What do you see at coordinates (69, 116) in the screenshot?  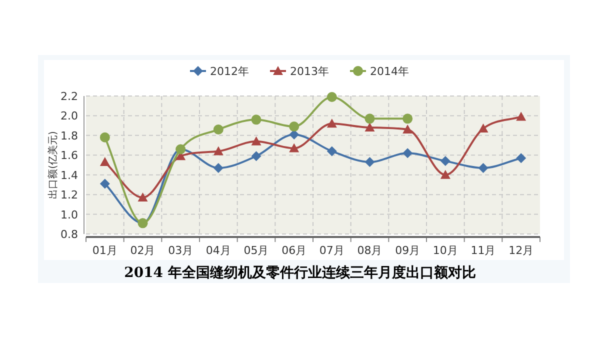 I see `y-tick-label: 2.0` at bounding box center [69, 116].